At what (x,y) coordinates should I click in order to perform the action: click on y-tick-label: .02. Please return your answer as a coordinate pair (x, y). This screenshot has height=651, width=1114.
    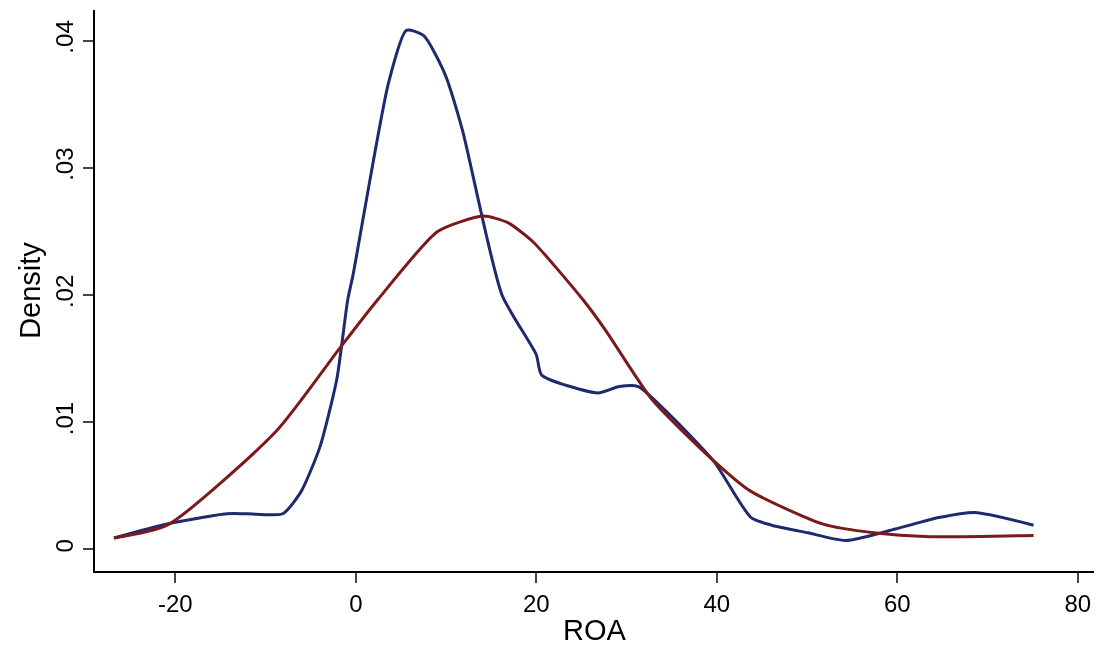
    Looking at the image, I should click on (65, 291).